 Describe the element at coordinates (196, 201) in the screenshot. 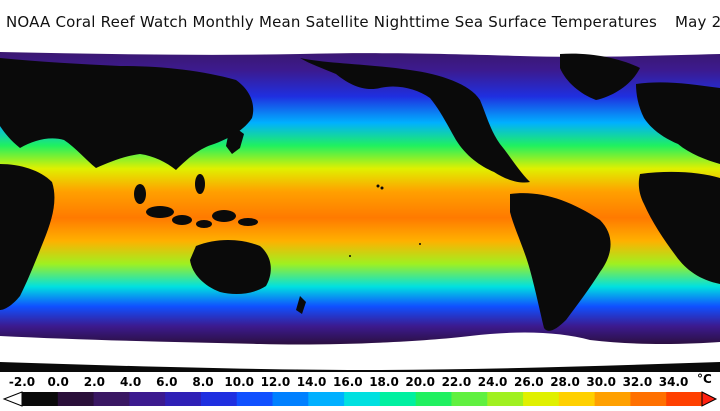

I see `maritime-continent` at that location.